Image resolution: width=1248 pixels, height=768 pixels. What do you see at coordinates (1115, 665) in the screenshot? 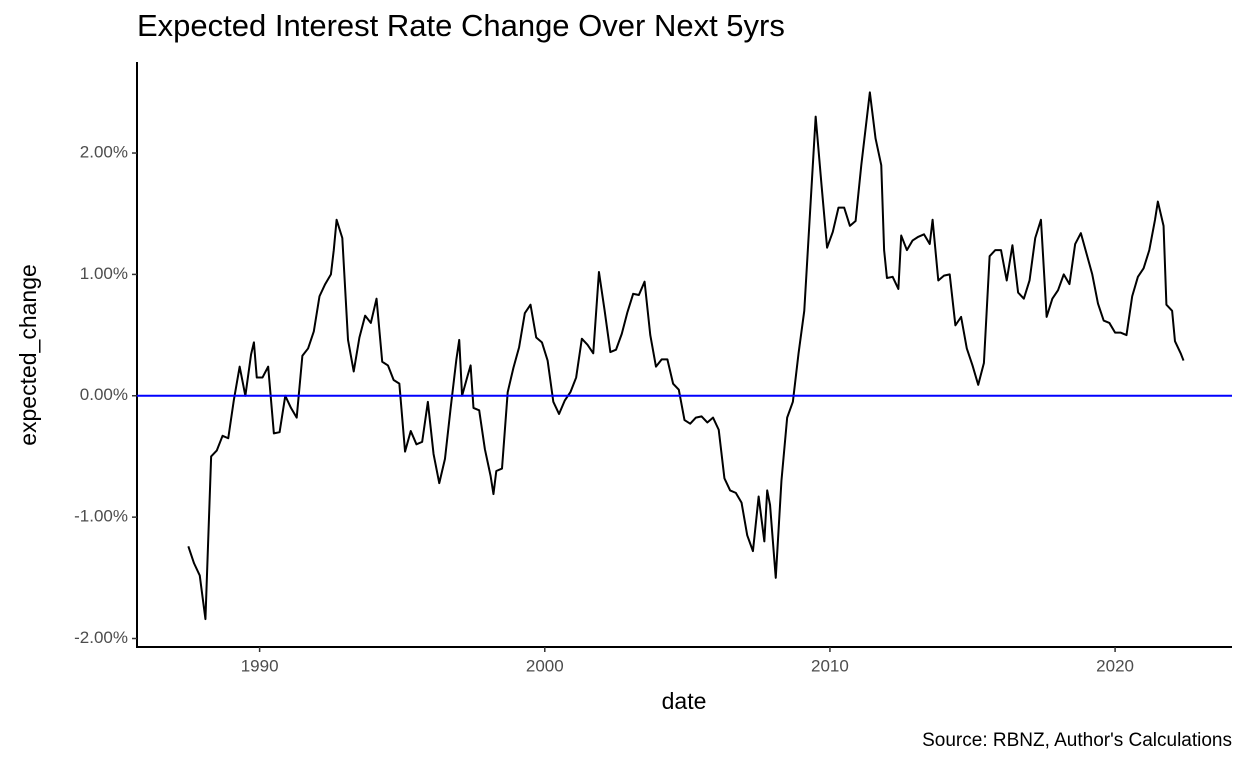
I see `x-tick-label: 2020` at bounding box center [1115, 665].